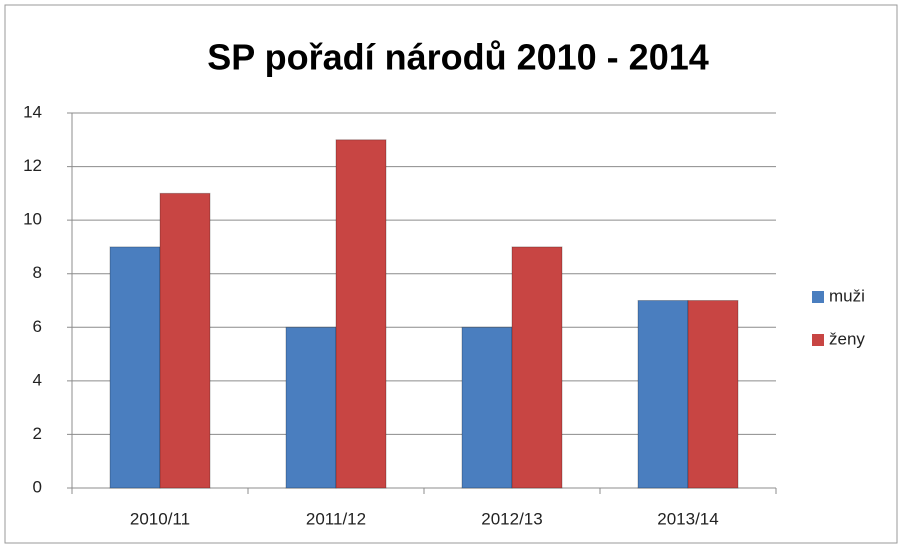 The image size is (903, 548). I want to click on y-tick-label: 12, so click(32, 165).